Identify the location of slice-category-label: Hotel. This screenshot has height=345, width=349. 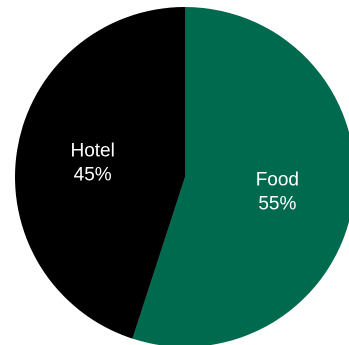
(92, 150).